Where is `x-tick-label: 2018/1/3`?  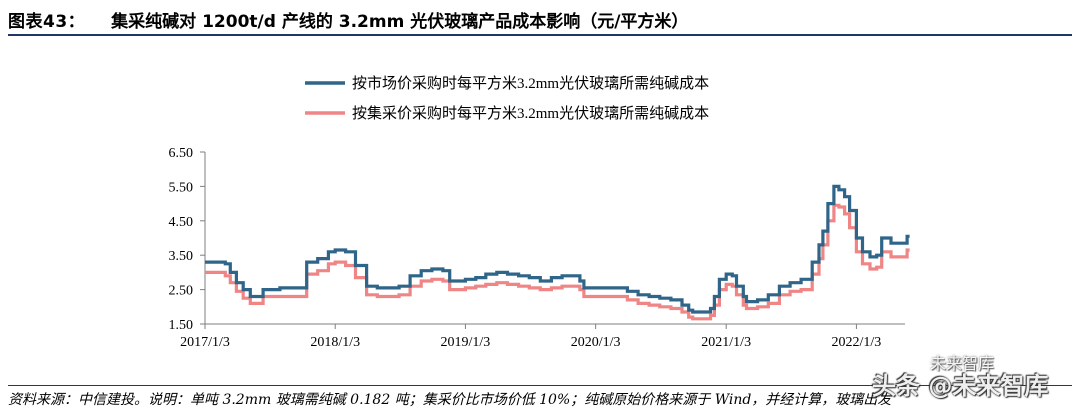
x-tick-label: 2018/1/3 is located at coordinates (335, 342).